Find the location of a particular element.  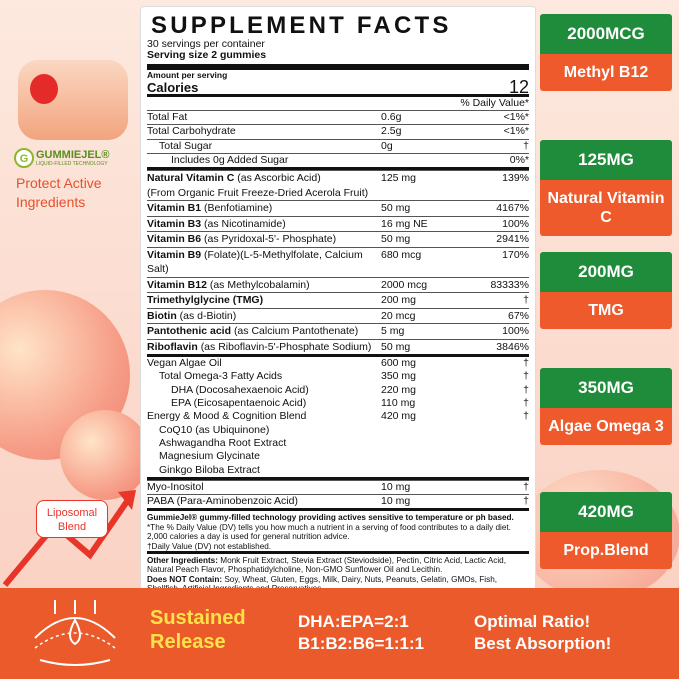

facts-row: Vegan Algae Oil 600 mg † is located at coordinates (338, 363).